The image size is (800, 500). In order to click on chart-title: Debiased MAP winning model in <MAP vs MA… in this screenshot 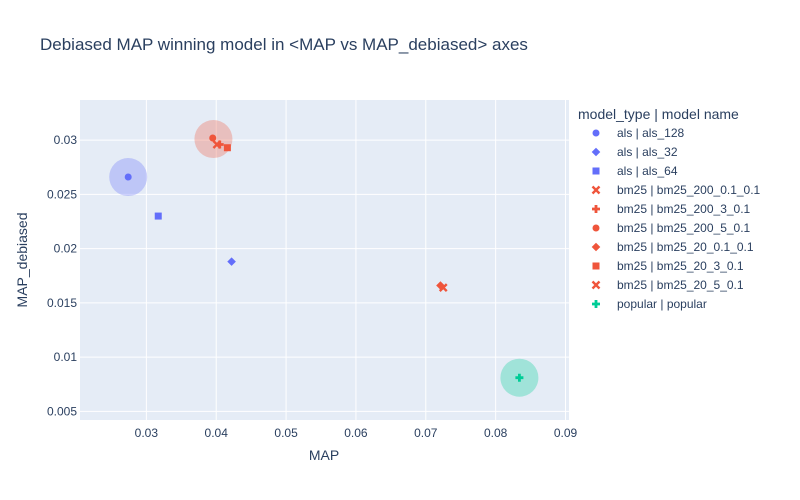, I will do `click(284, 44)`.